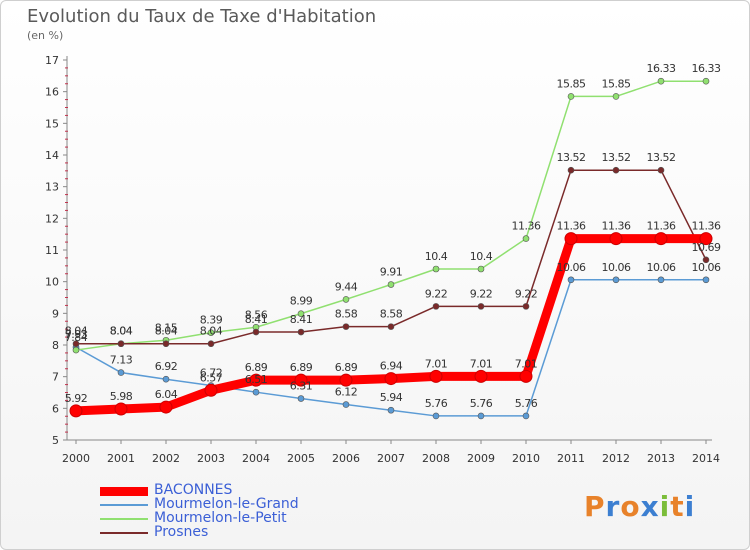  Describe the element at coordinates (346, 314) in the screenshot. I see `data-label: 8.58` at that location.